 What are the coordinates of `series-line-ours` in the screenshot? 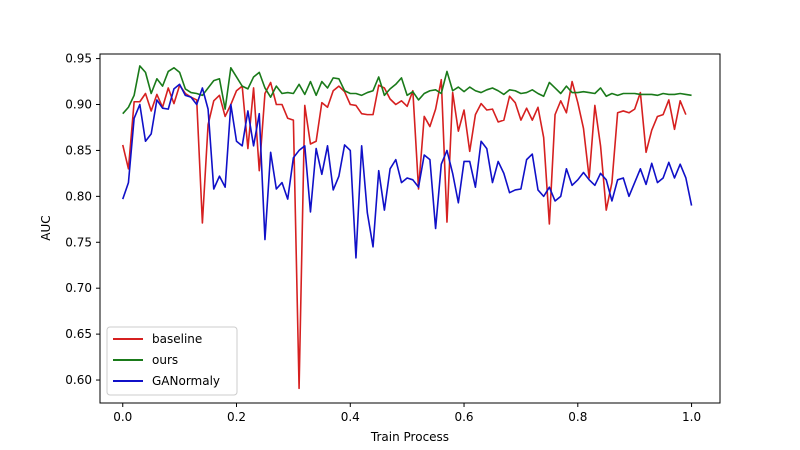 It's located at (407, 90).